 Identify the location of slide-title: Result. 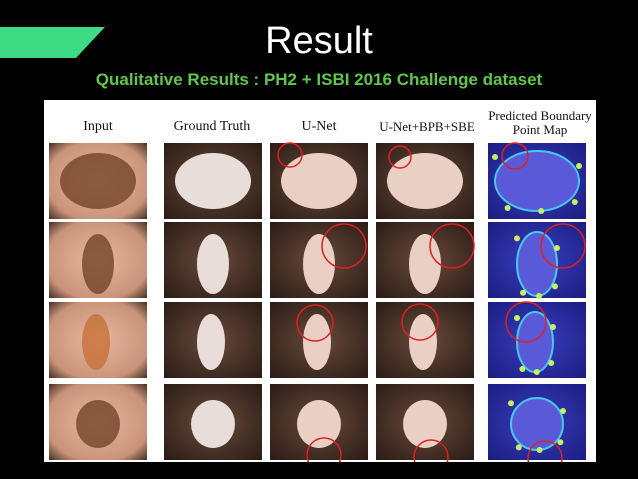
(319, 41).